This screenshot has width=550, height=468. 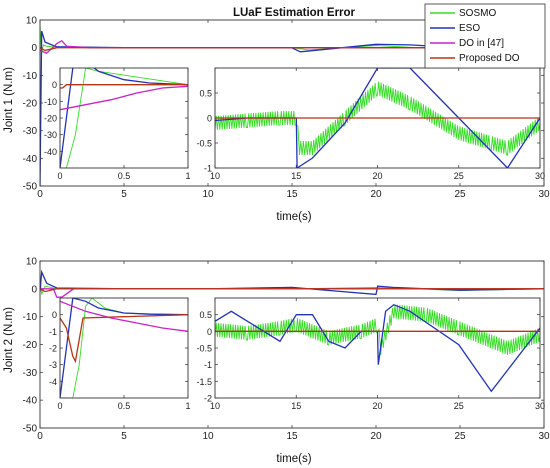 I want to click on joint2-inset2-ytick-label: -2, so click(x=208, y=399).